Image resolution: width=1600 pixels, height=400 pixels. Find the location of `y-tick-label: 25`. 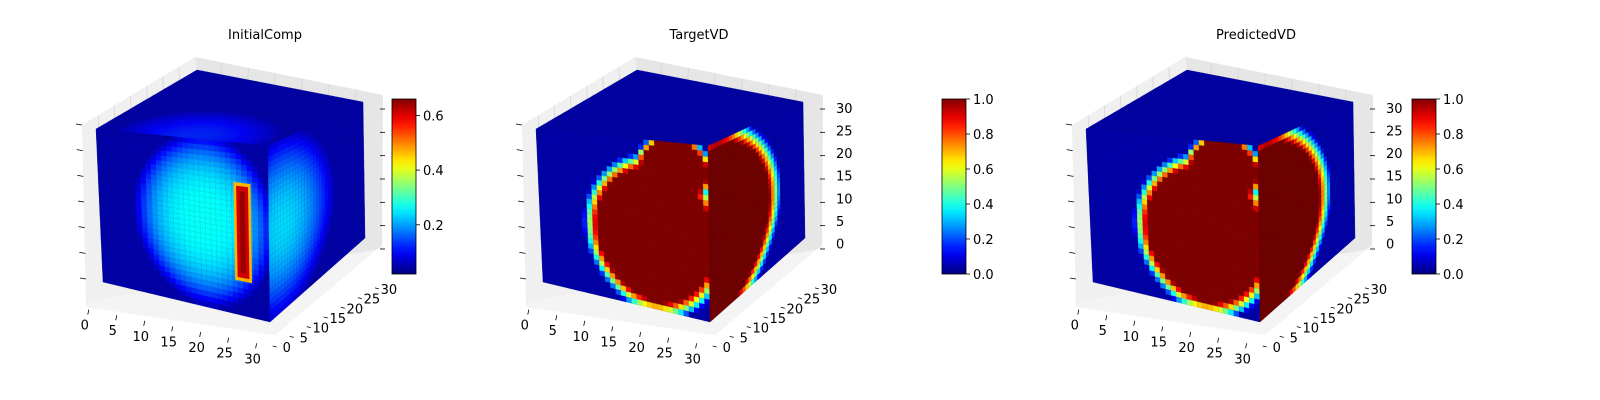

y-tick-label: 25 is located at coordinates (372, 300).